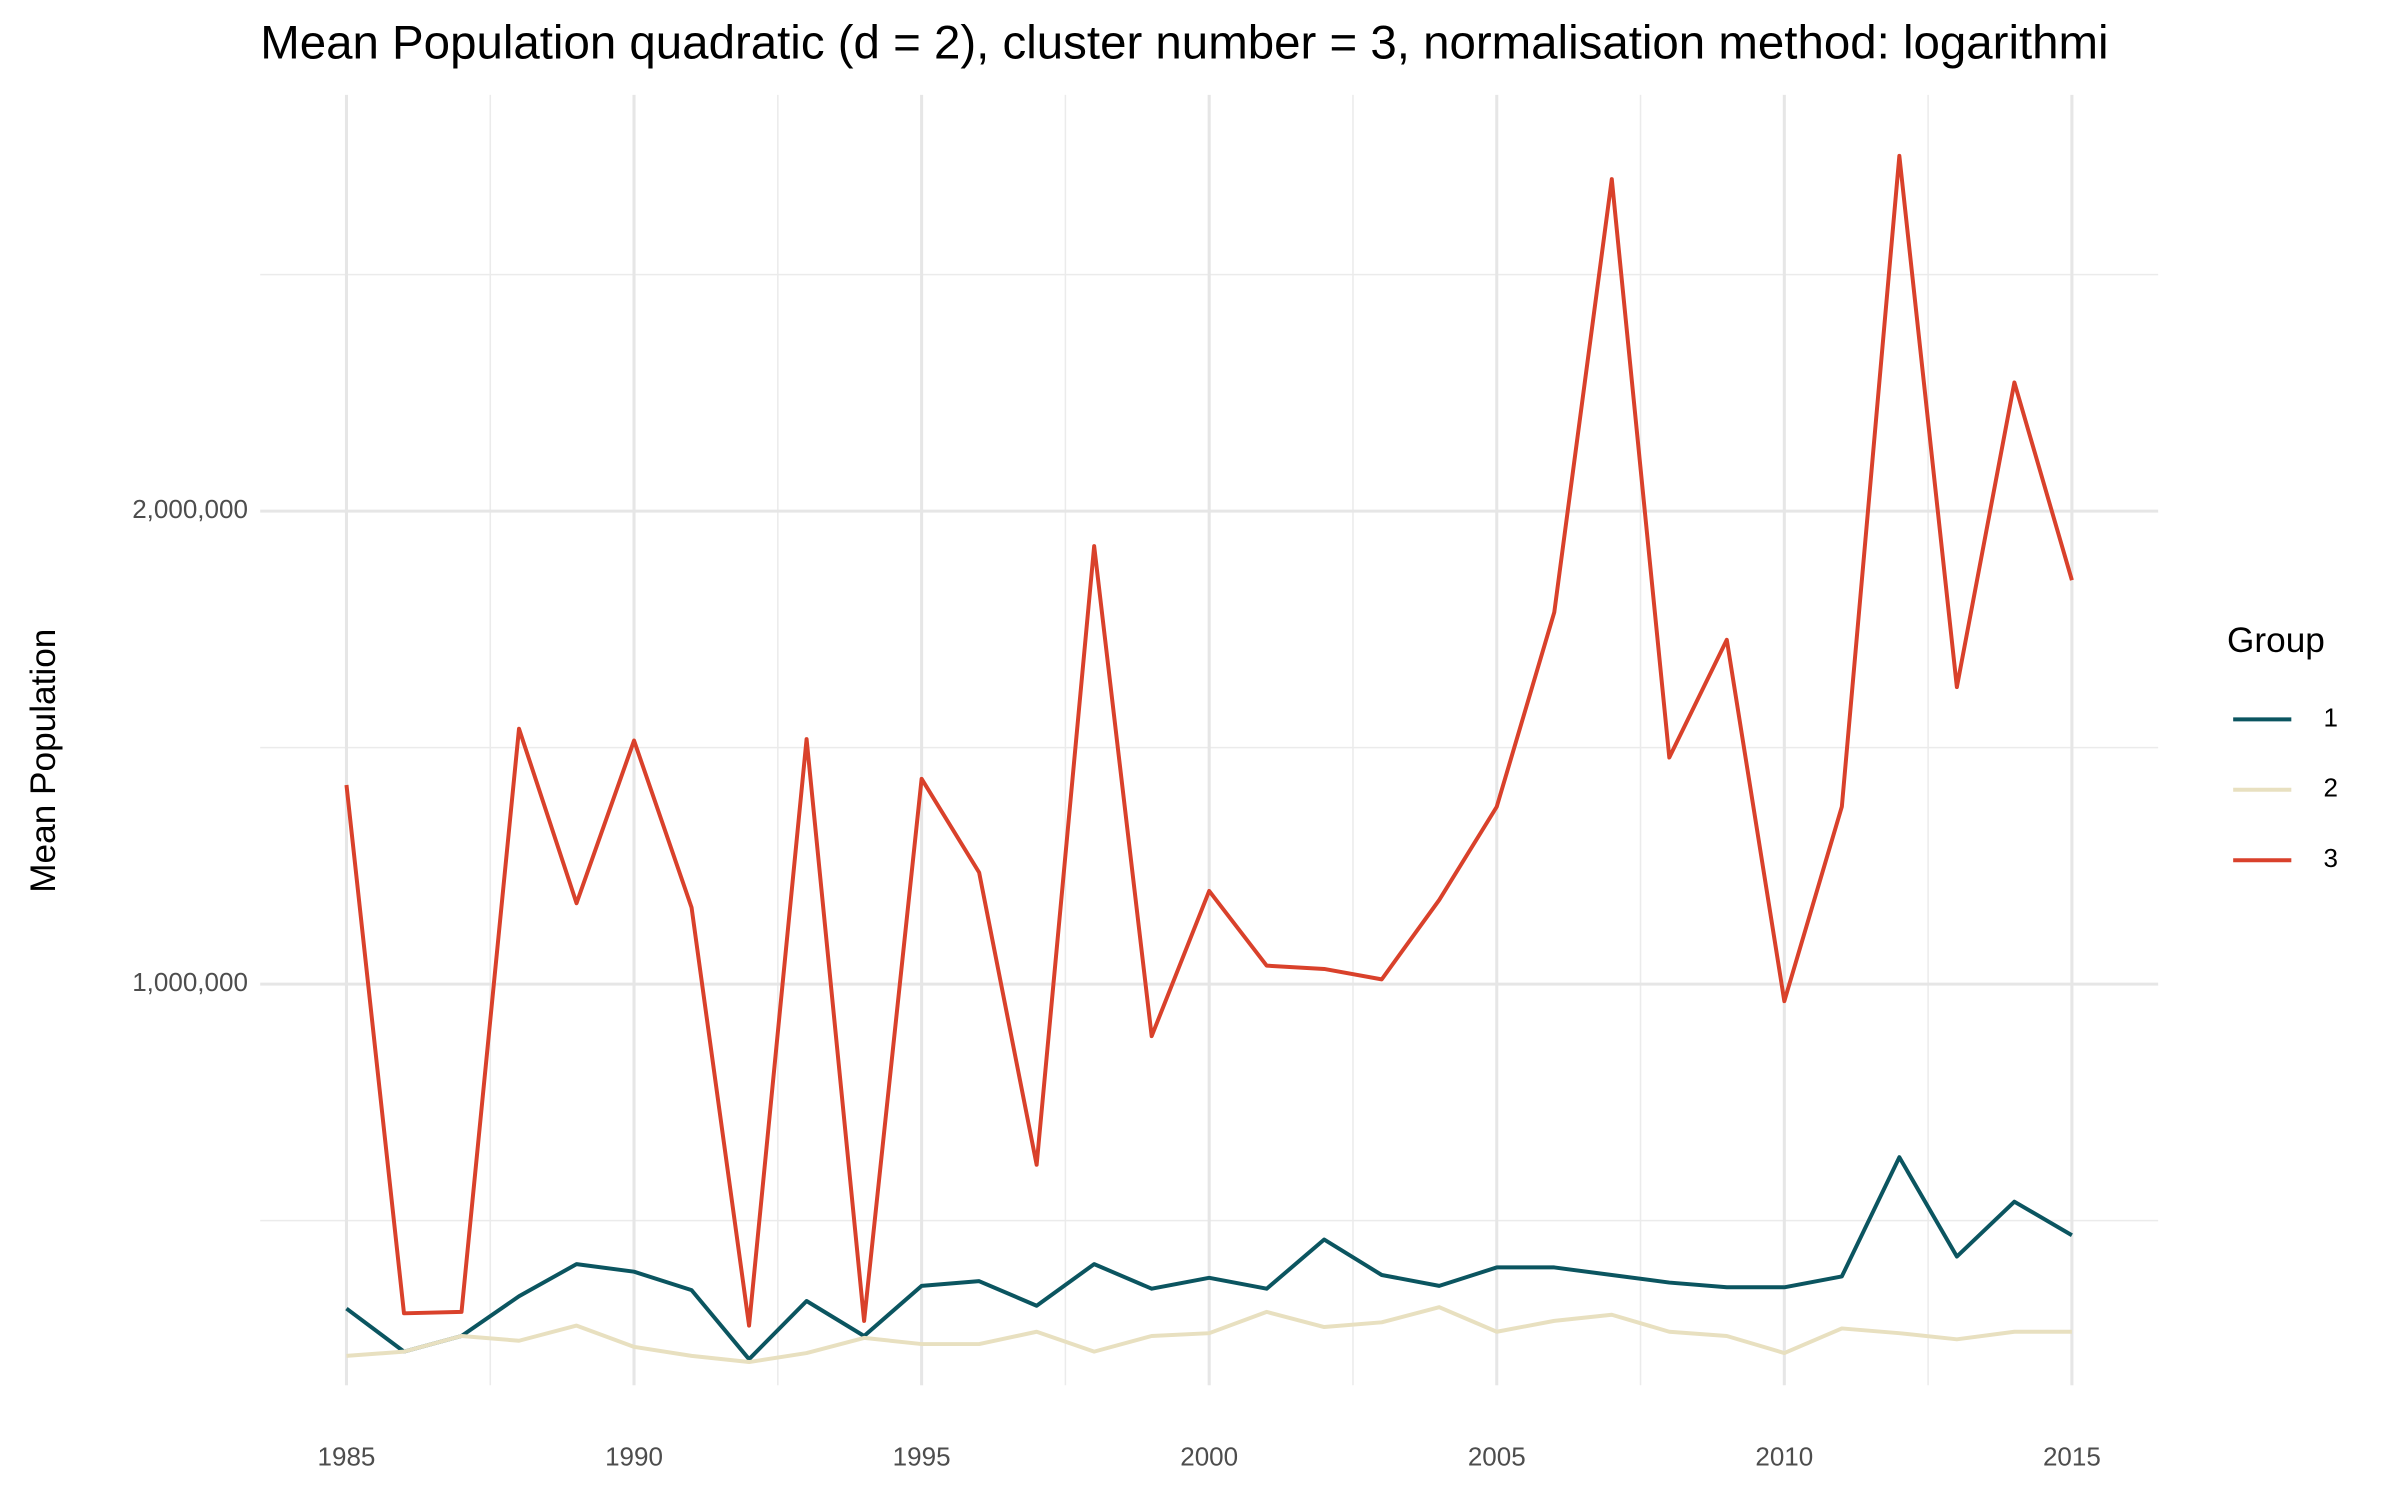 The image size is (2400, 1500). I want to click on legend-title: Group, so click(2276, 640).